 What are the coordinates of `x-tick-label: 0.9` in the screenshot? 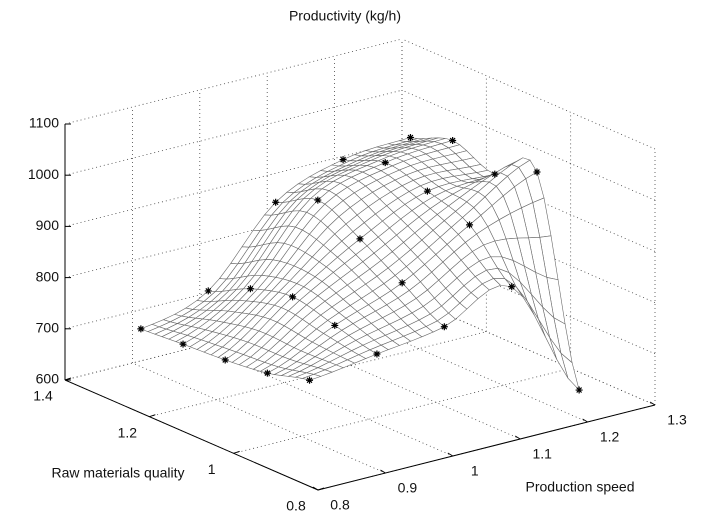 It's located at (408, 488).